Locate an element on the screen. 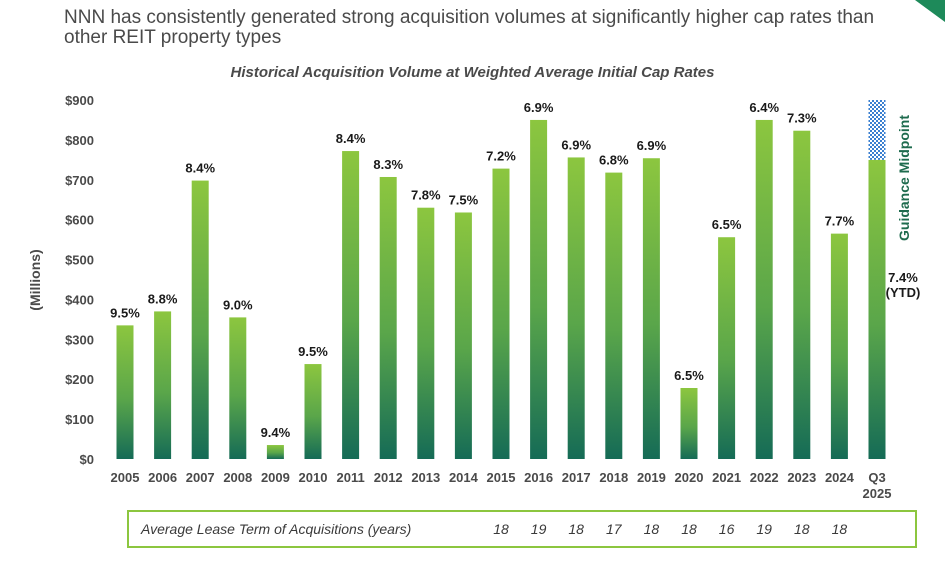 This screenshot has width=945, height=561. guidance-midpoint-bar is located at coordinates (877, 130).